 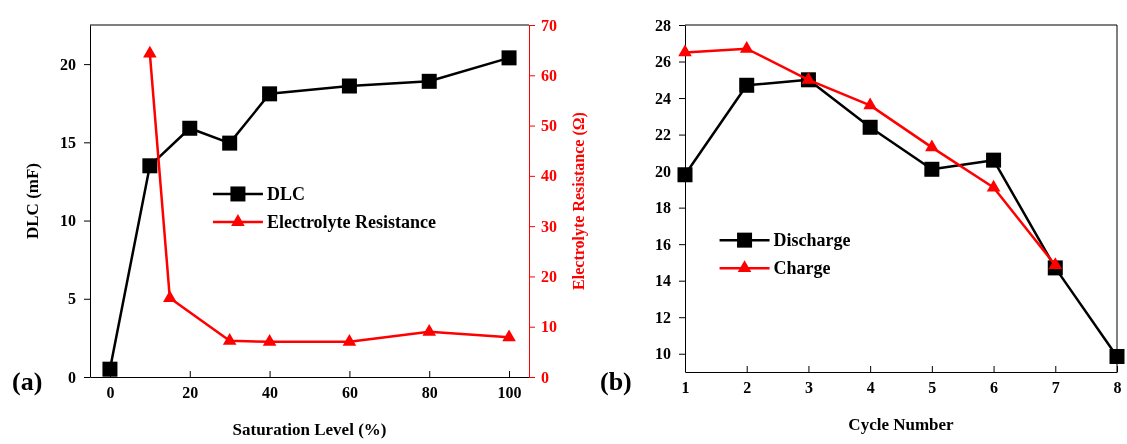 What do you see at coordinates (616, 381) in the screenshot?
I see `text: (b)` at bounding box center [616, 381].